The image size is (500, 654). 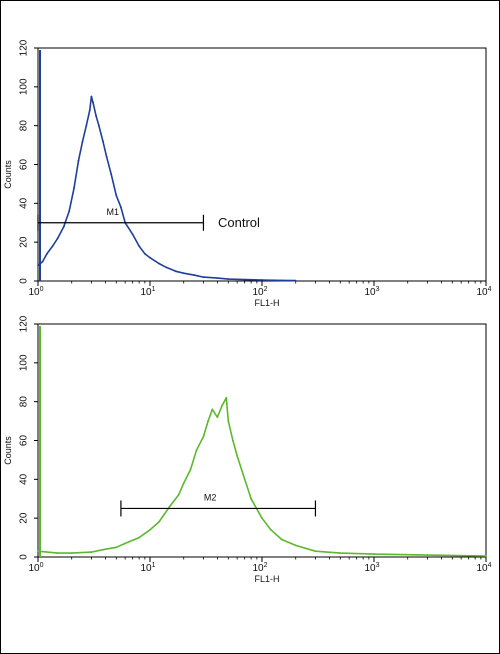 What do you see at coordinates (210, 497) in the screenshot?
I see `gate-label: M2` at bounding box center [210, 497].